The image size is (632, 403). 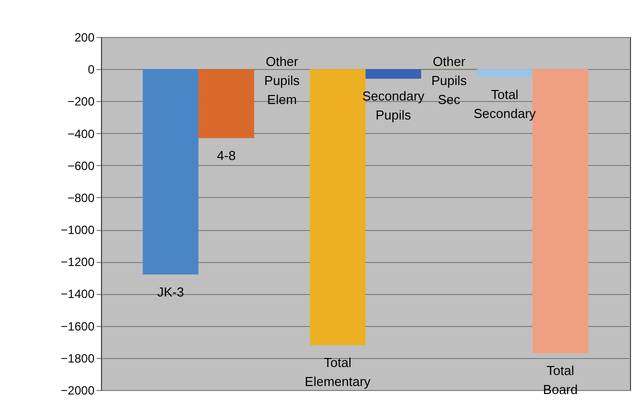 What do you see at coordinates (449, 81) in the screenshot?
I see `x-tick-label: Other Pupils Sec` at bounding box center [449, 81].